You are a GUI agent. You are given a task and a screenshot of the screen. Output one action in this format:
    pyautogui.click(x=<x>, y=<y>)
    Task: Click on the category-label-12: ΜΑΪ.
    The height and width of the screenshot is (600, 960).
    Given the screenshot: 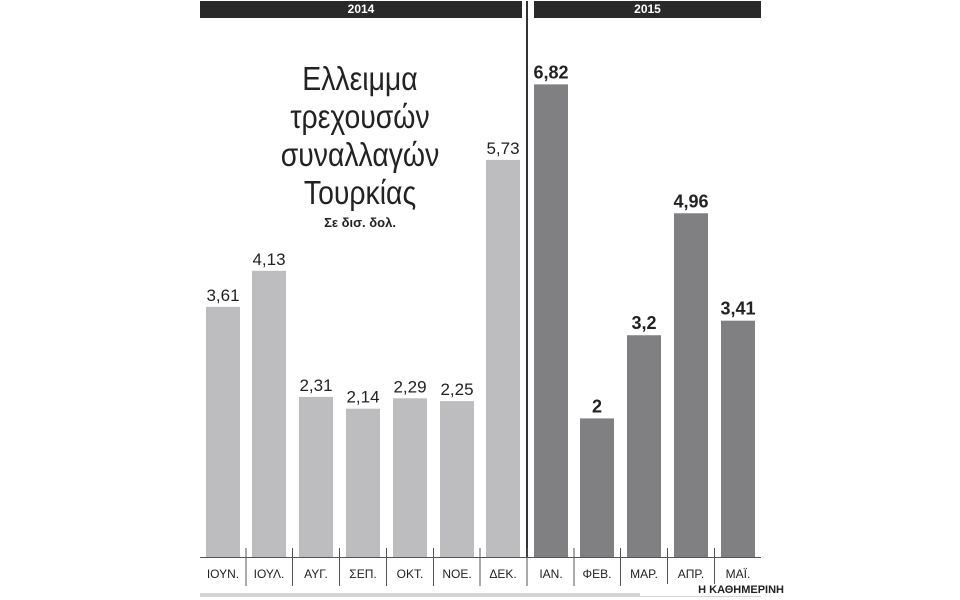 What is the action you would take?
    pyautogui.click(x=738, y=574)
    